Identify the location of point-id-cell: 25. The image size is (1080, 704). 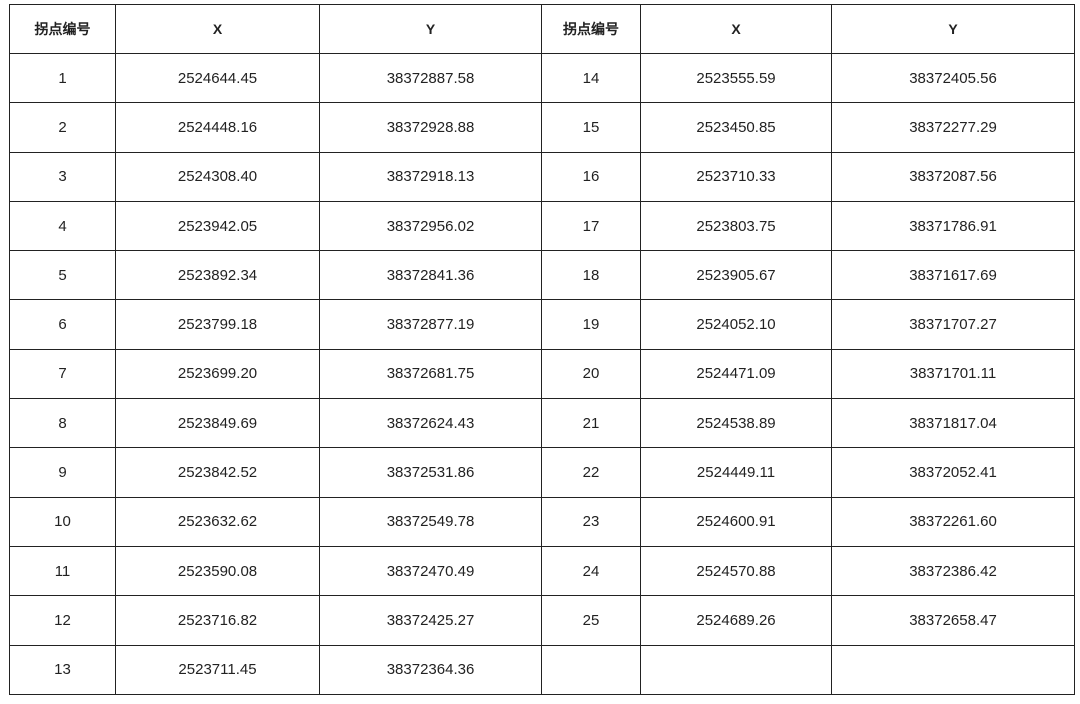
(591, 620).